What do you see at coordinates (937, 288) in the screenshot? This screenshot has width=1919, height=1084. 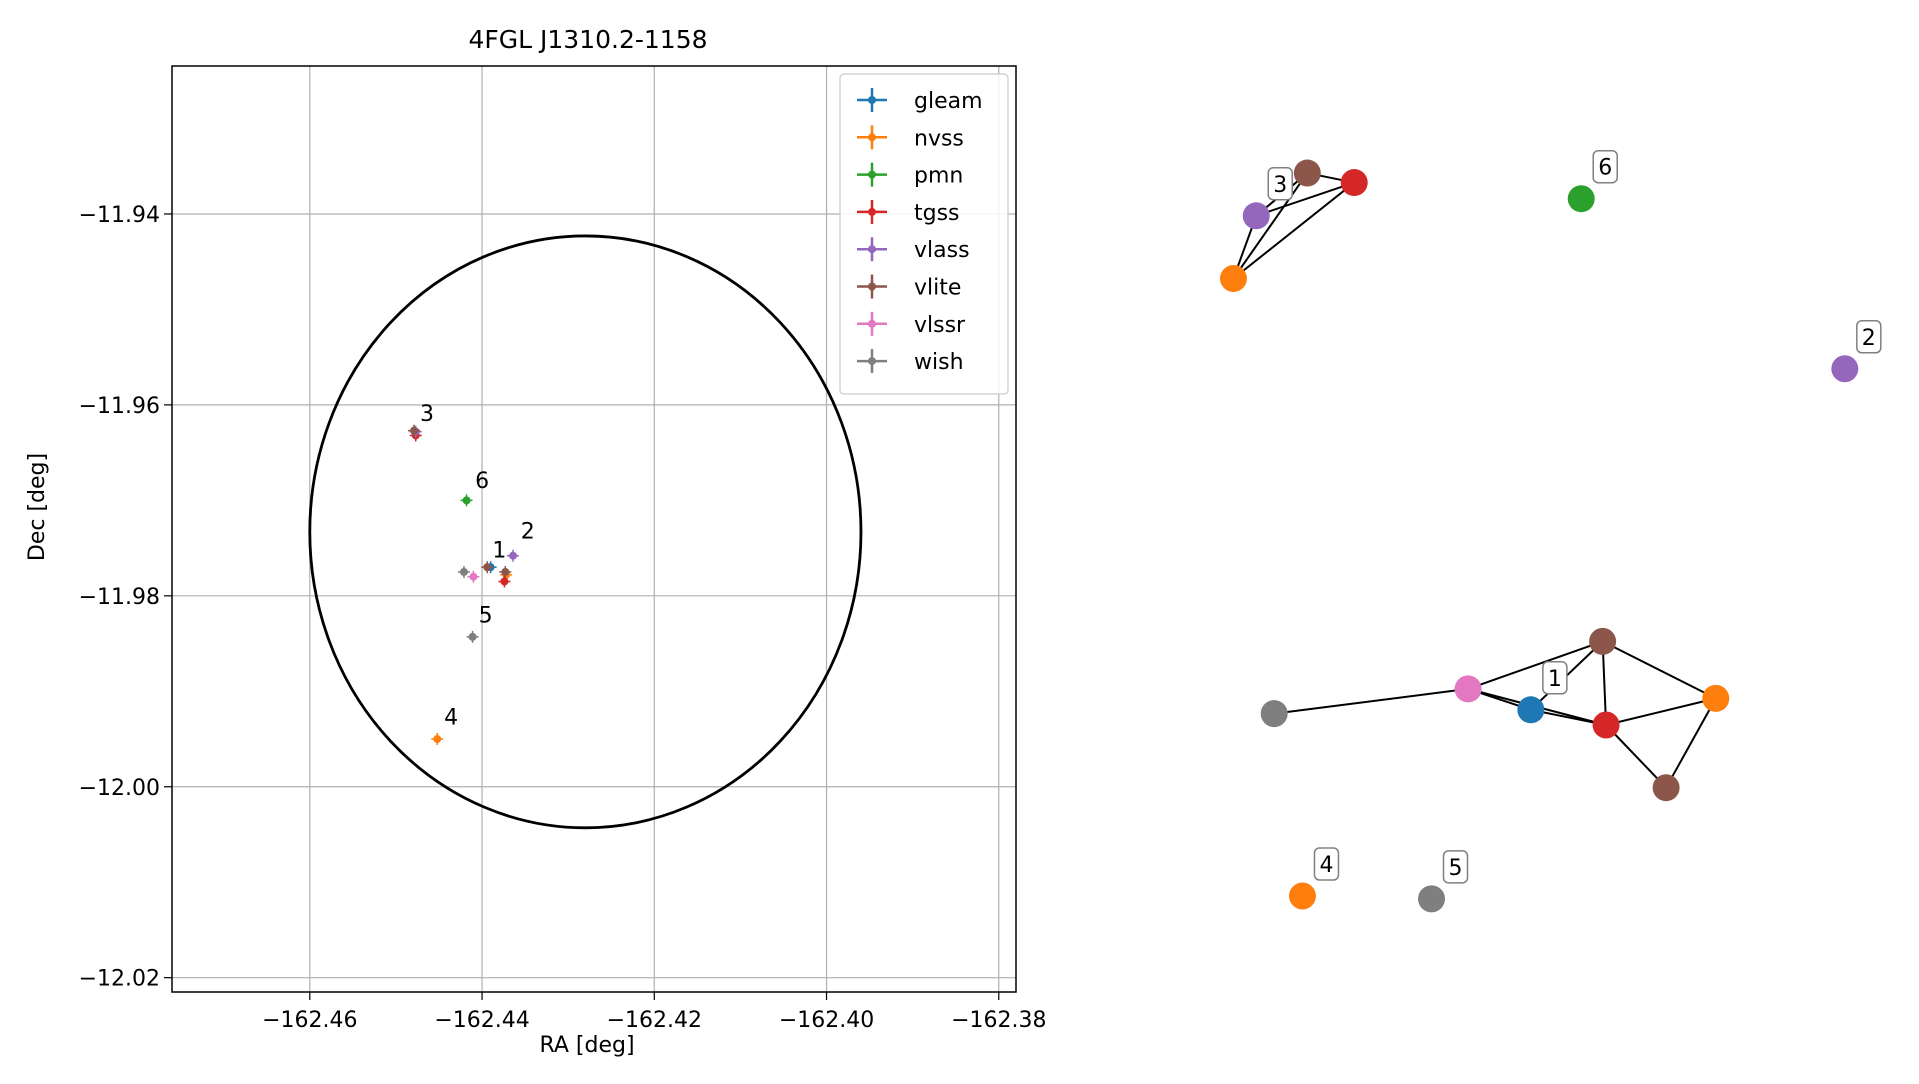 I see `legend-label-vlite: vlite` at bounding box center [937, 288].